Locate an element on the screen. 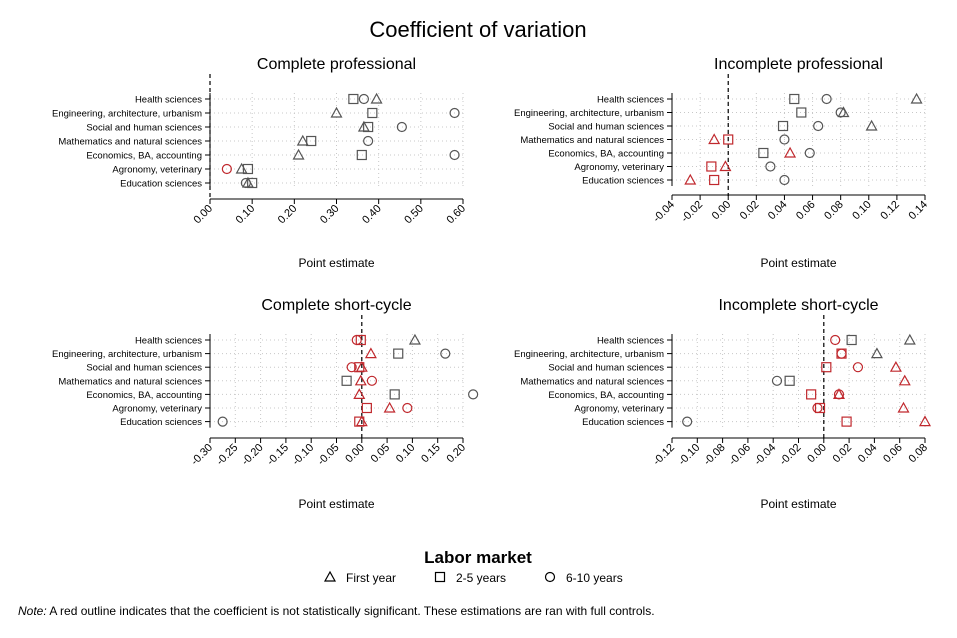 This screenshot has width=957, height=638. x-tick-label: -0.06 is located at coordinates (740, 455).